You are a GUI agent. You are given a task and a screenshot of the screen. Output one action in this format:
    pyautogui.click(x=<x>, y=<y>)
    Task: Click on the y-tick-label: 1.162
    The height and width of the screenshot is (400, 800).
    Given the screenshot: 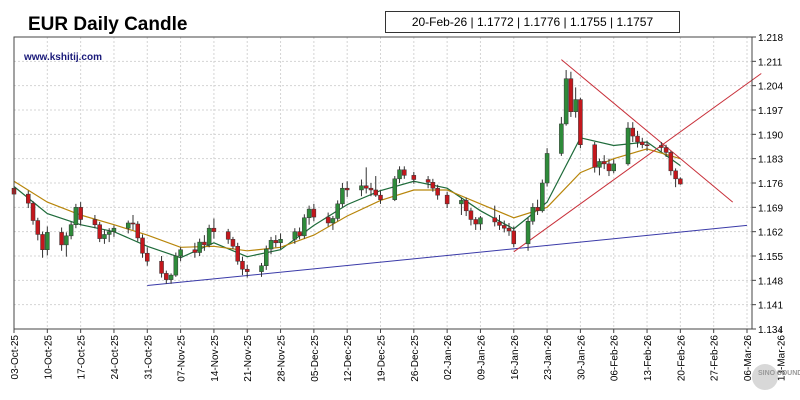 What is the action you would take?
    pyautogui.click(x=770, y=233)
    